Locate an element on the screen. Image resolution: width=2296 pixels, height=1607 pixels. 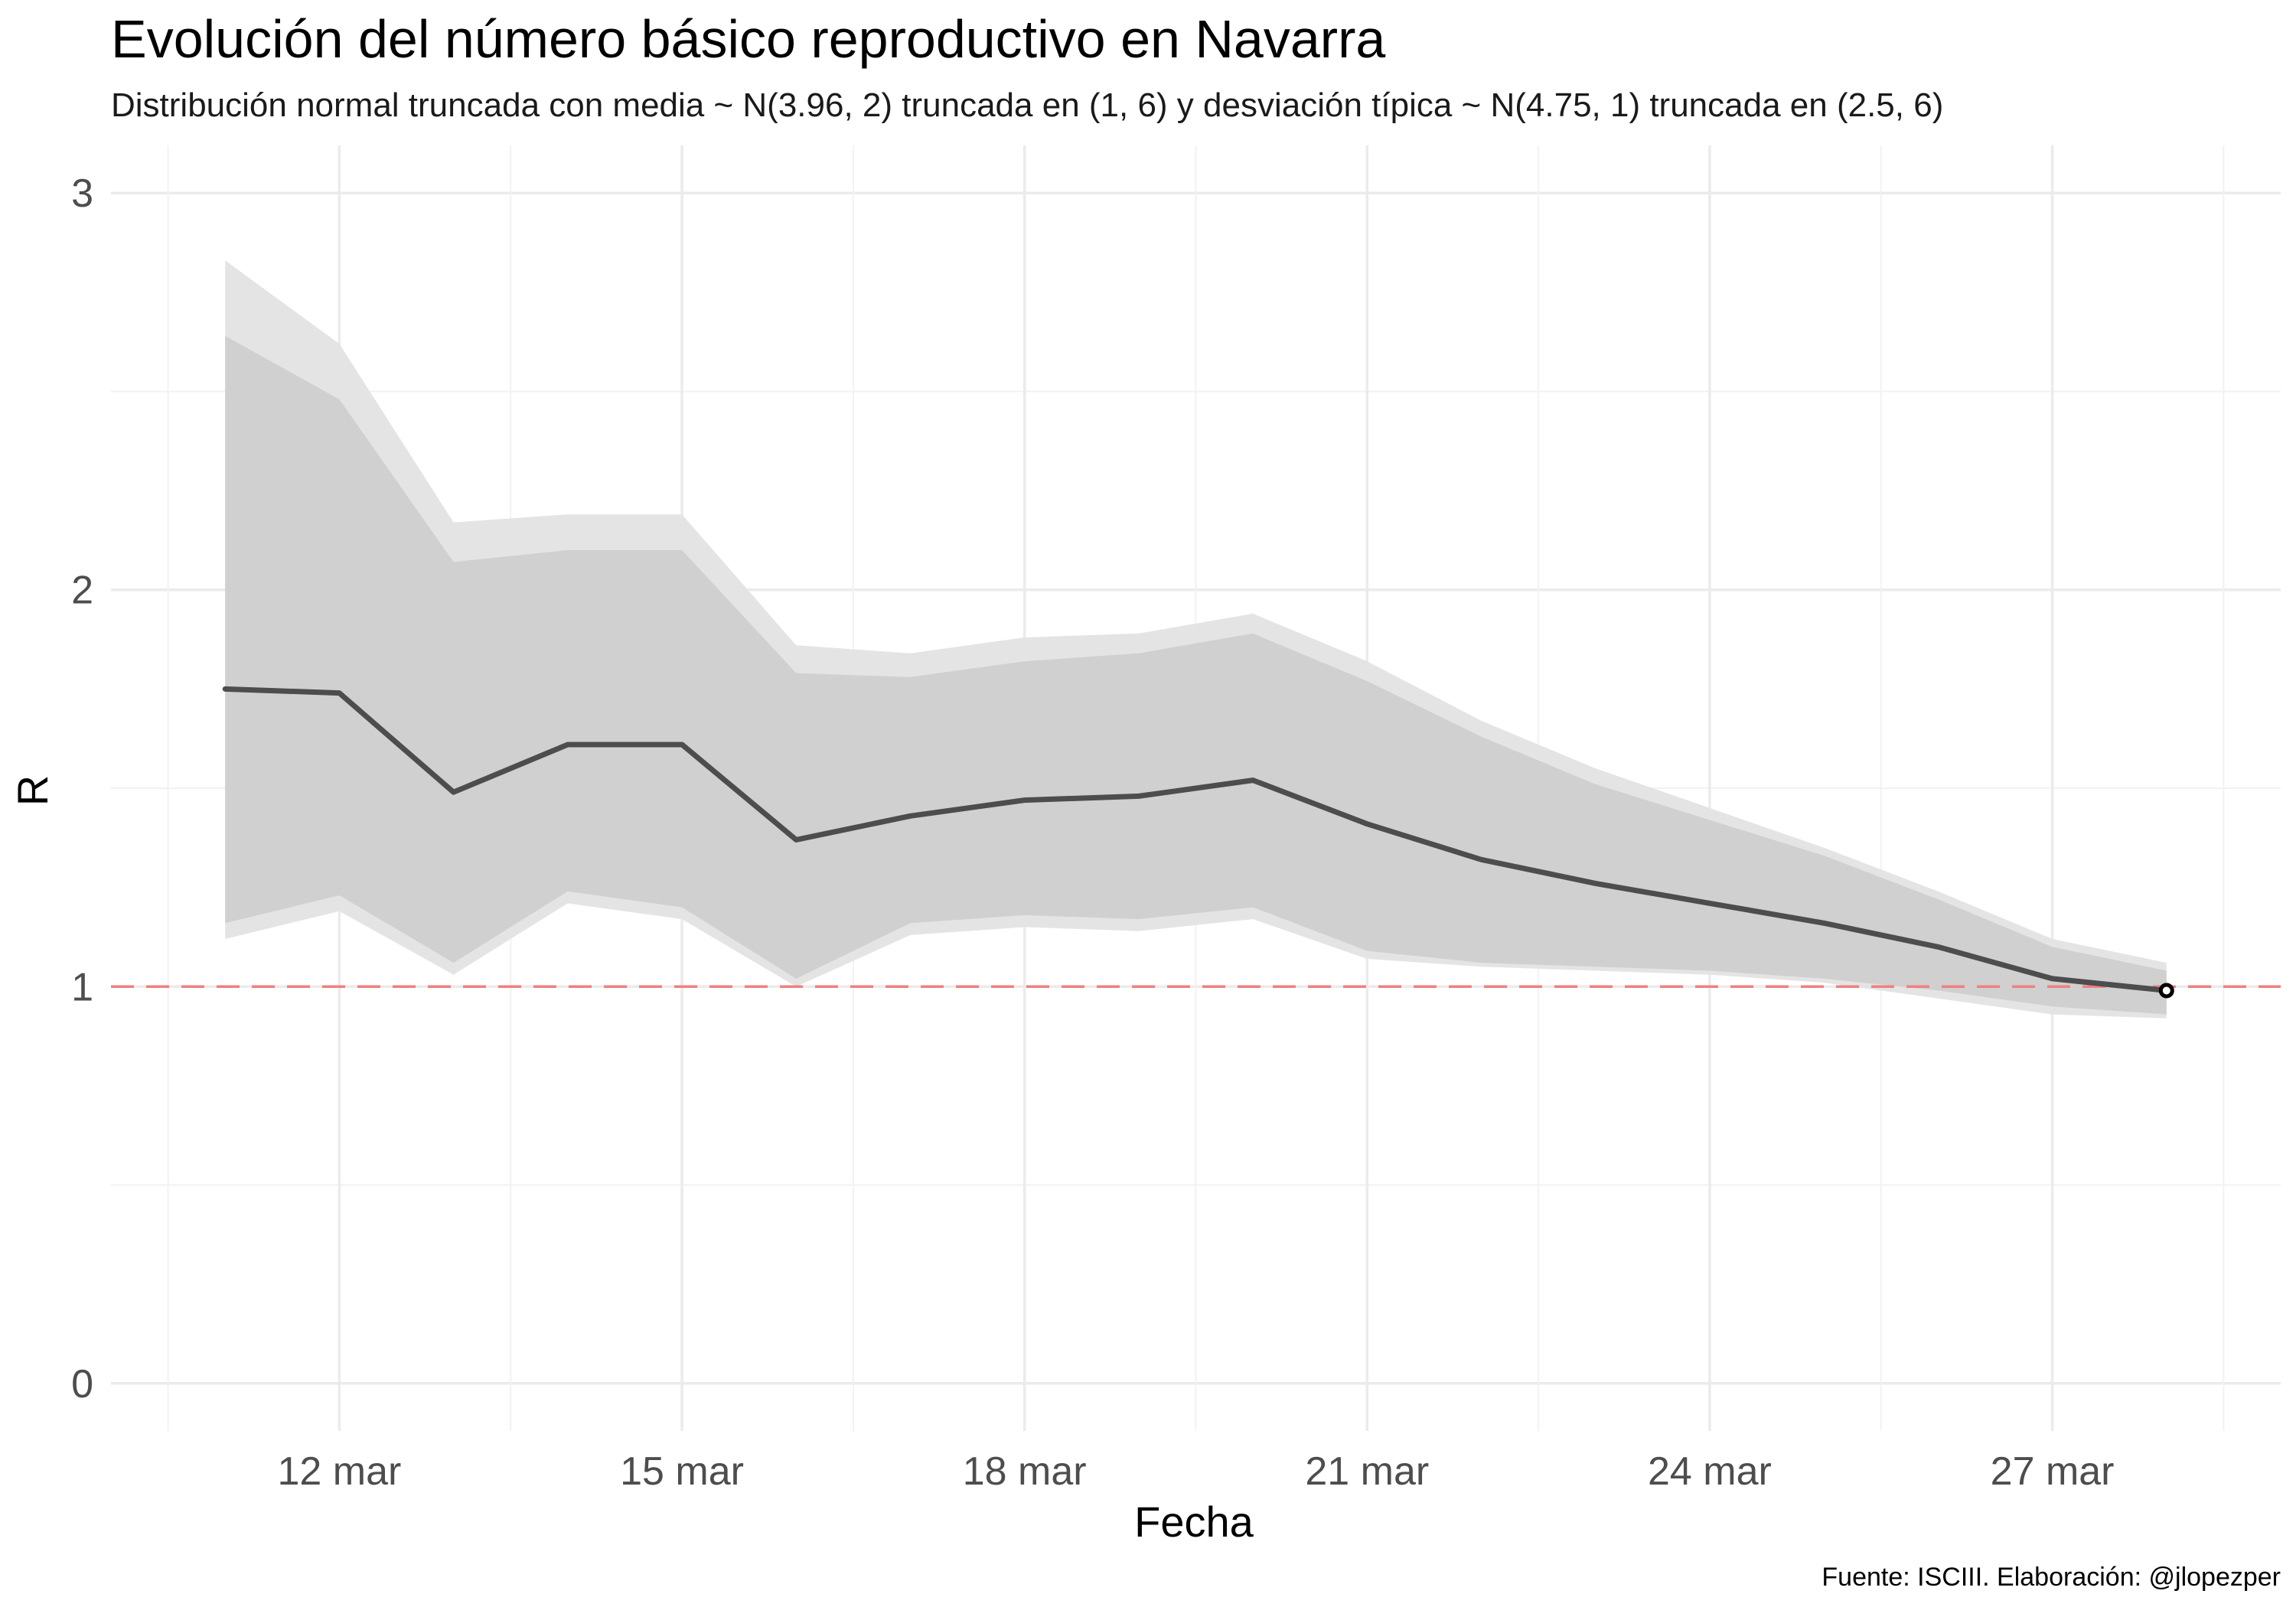
y-tick-label: 2 is located at coordinates (82, 591).